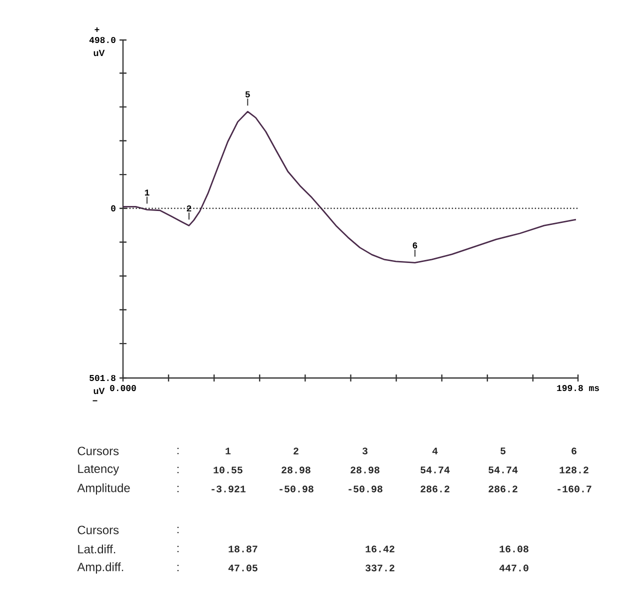 The height and width of the screenshot is (598, 622). I want to click on text: 2, so click(296, 451).